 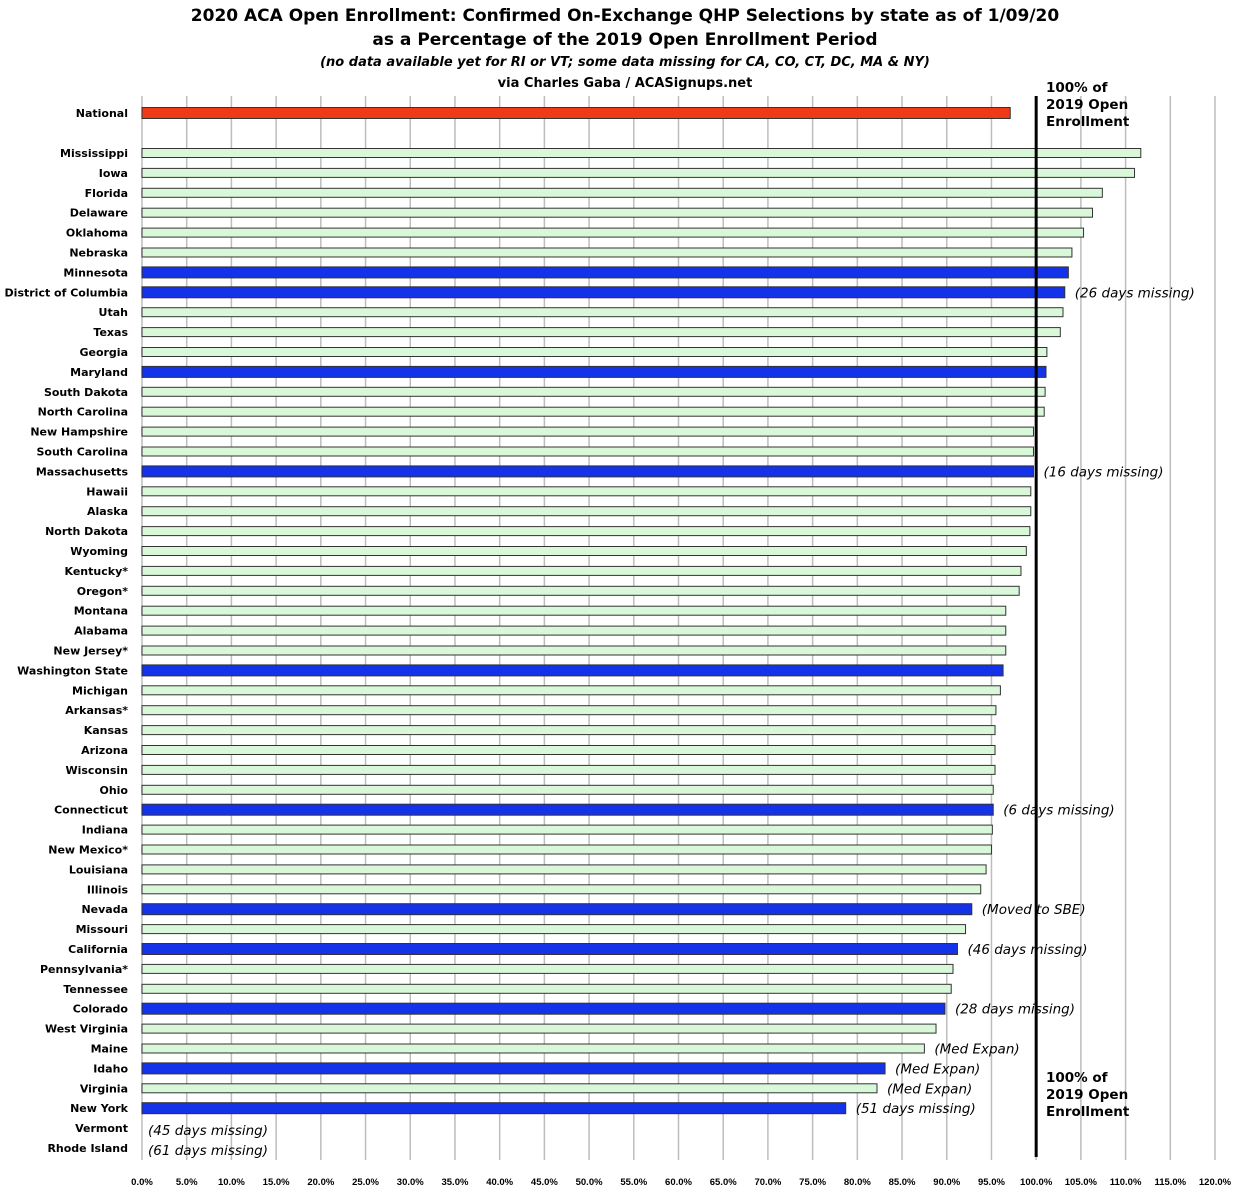 I want to click on ref-top-2: 2019 Open, so click(x=1087, y=105).